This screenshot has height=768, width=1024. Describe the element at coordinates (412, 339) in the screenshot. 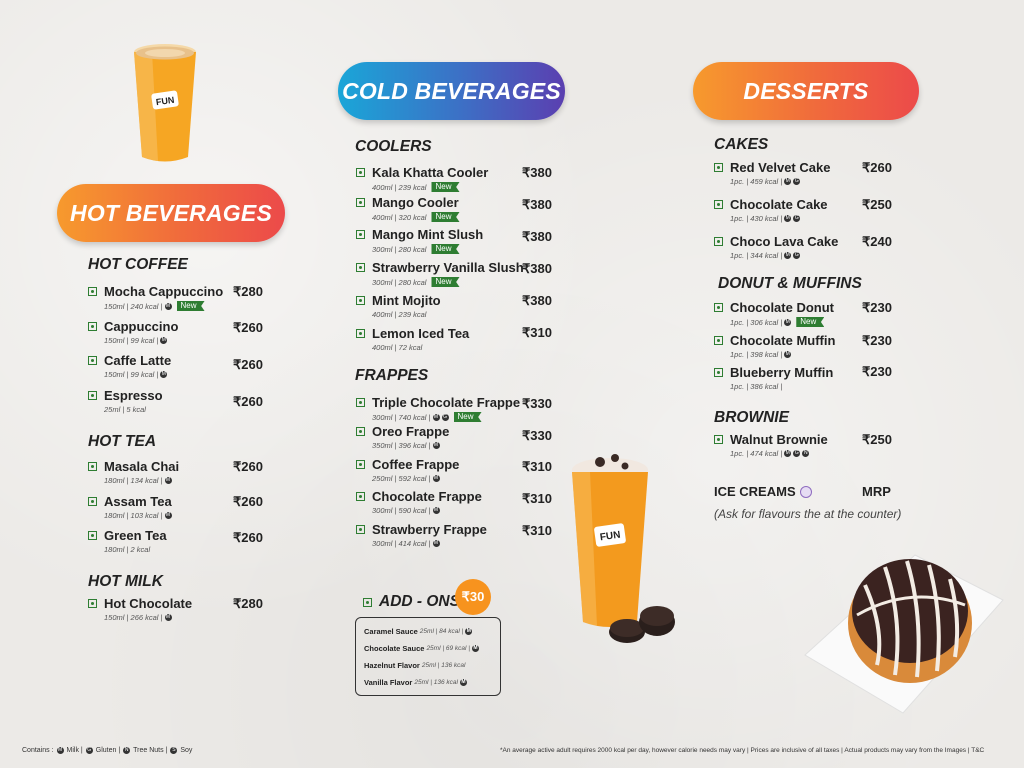

I see `menu-item: Lemon Iced Tea 400ml | 72 kcal` at that location.